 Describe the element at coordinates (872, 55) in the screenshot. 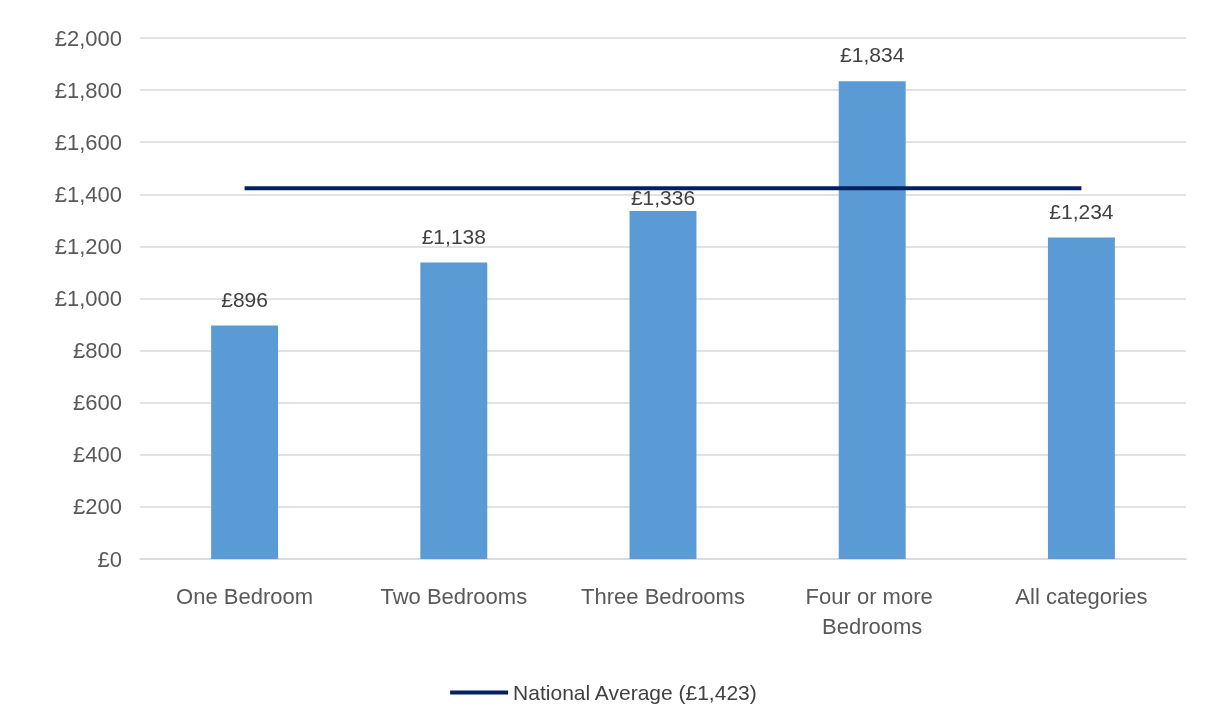

I see `data-label: £1,834` at that location.